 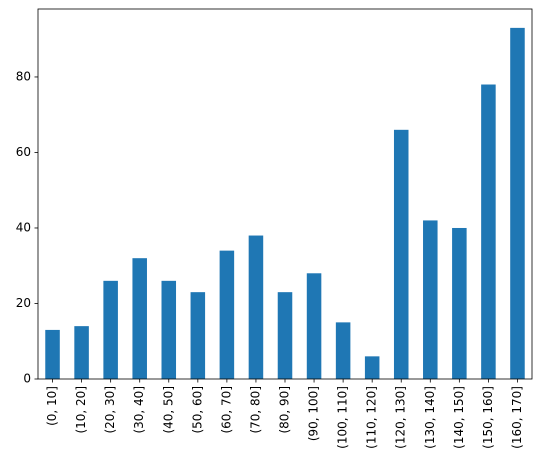 What do you see at coordinates (23, 76) in the screenshot?
I see `y-tick-label: 80` at bounding box center [23, 76].